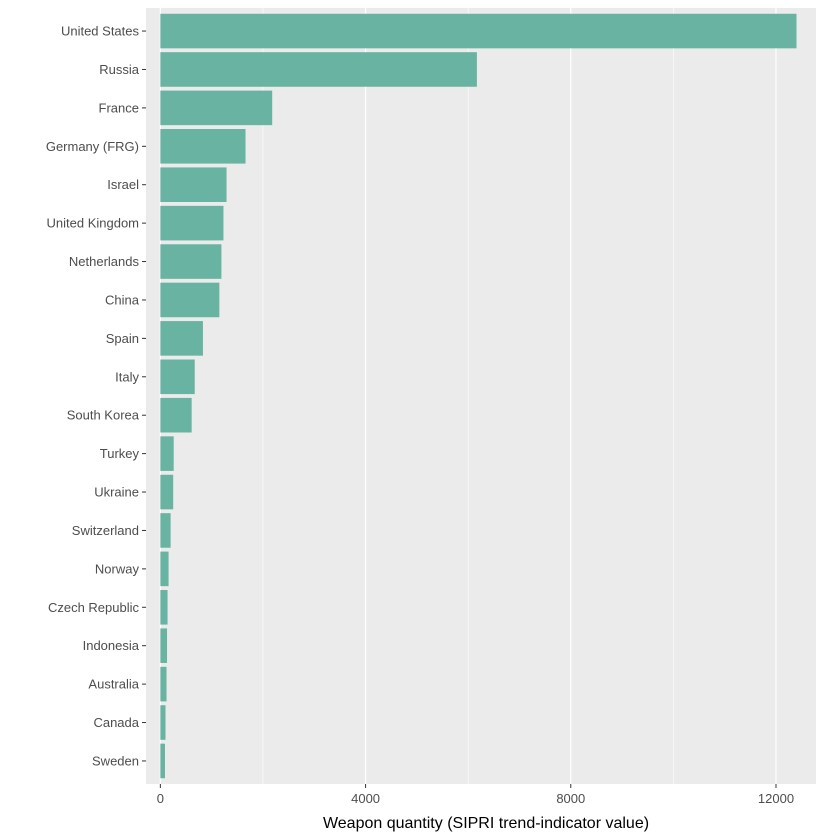 The height and width of the screenshot is (840, 840). Describe the element at coordinates (475, 795) in the screenshot. I see `x-axis: 0 4000 8000 12000` at that location.